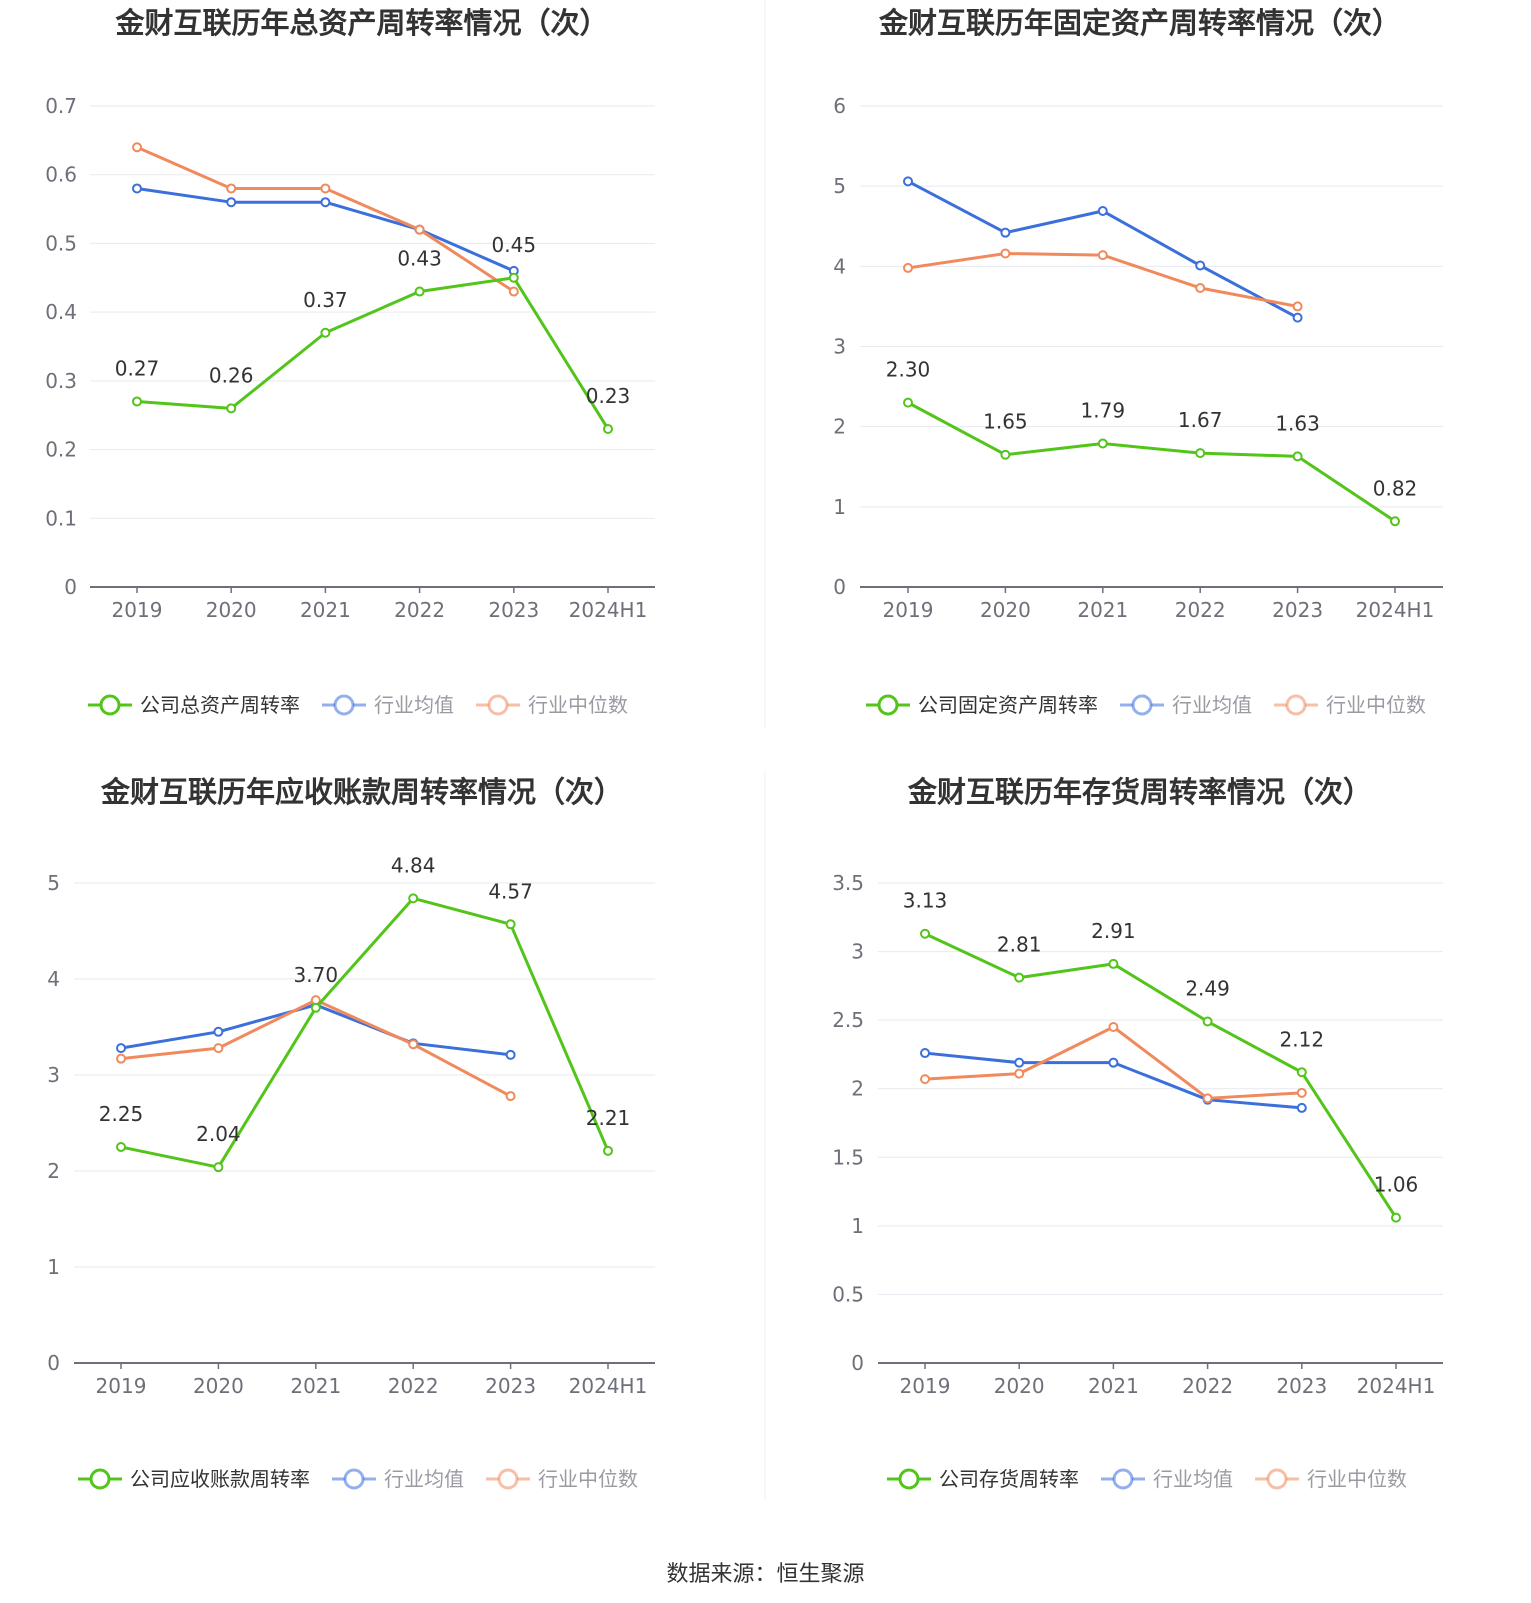 Image resolution: width=1531 pixels, height=1603 pixels. What do you see at coordinates (982, 705) in the screenshot?
I see `legend-item-company: 公司固定资产周转率` at bounding box center [982, 705].